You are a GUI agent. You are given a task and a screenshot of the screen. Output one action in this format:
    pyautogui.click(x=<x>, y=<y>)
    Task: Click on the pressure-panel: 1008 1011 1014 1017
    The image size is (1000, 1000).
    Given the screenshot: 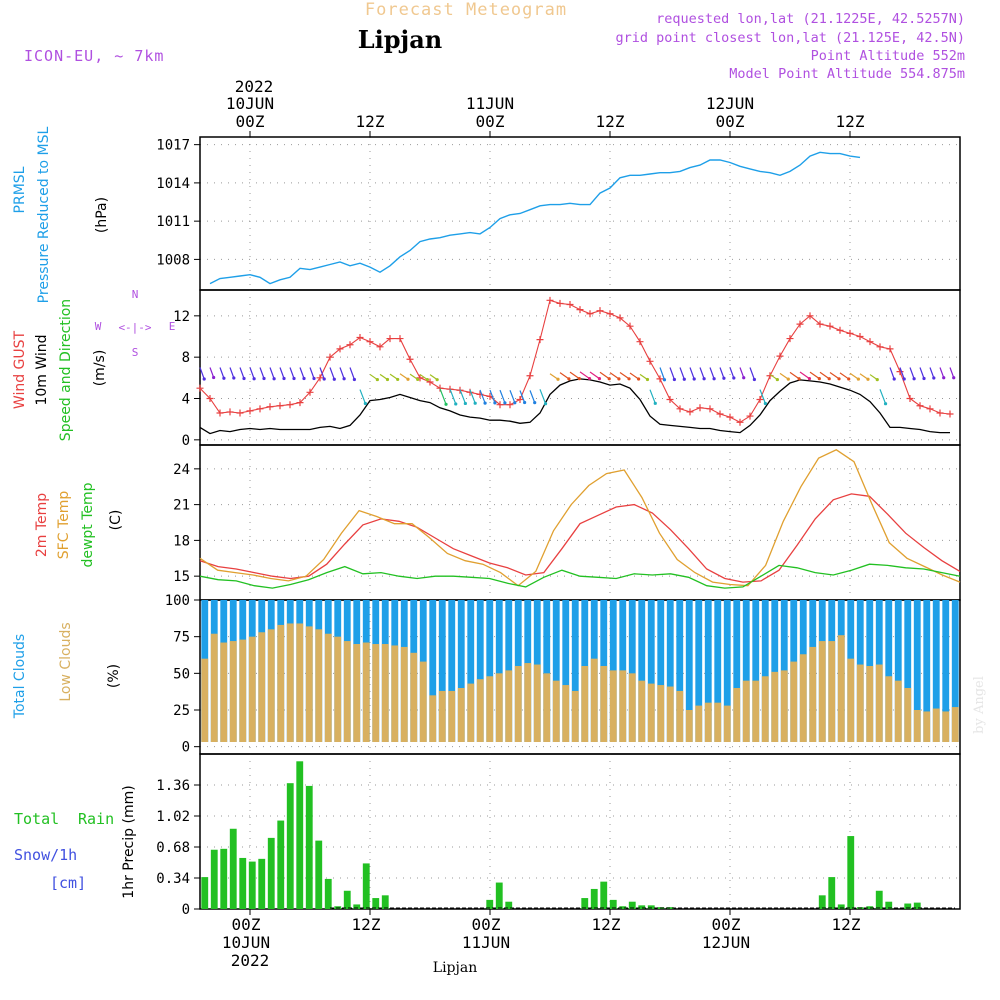 What is the action you would take?
    pyautogui.click(x=558, y=213)
    